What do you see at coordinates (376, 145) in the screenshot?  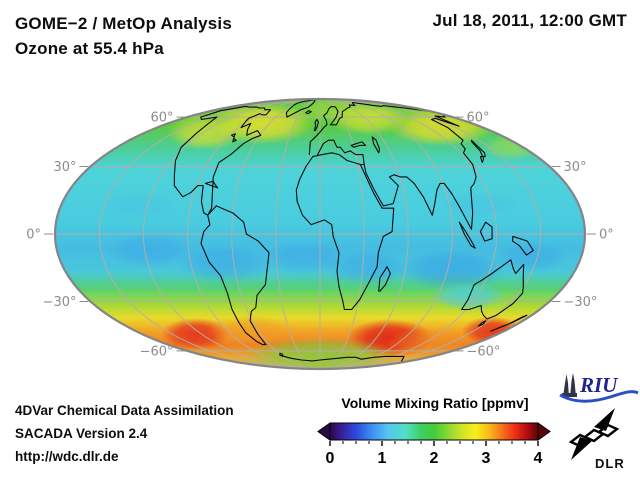 I see `coastline-caspian_sea` at bounding box center [376, 145].